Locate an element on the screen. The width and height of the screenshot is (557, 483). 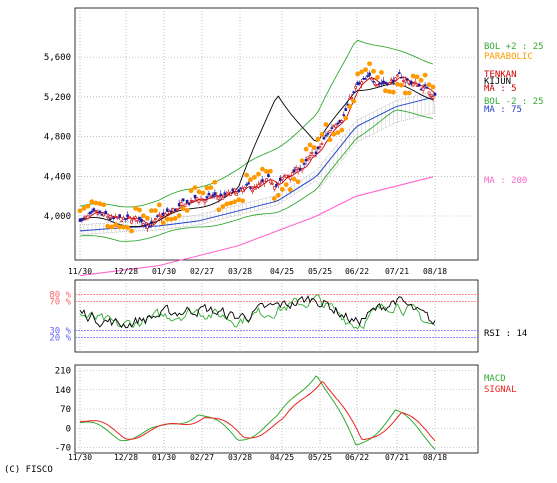
price-ytick-label: 5,600 is located at coordinates (57, 58).